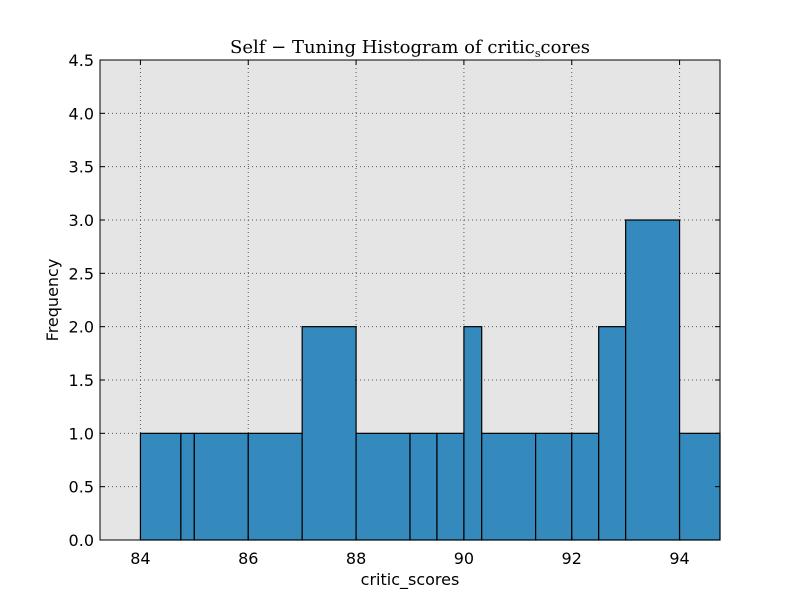  What do you see at coordinates (248, 558) in the screenshot?
I see `x-tick-label: 86` at bounding box center [248, 558].